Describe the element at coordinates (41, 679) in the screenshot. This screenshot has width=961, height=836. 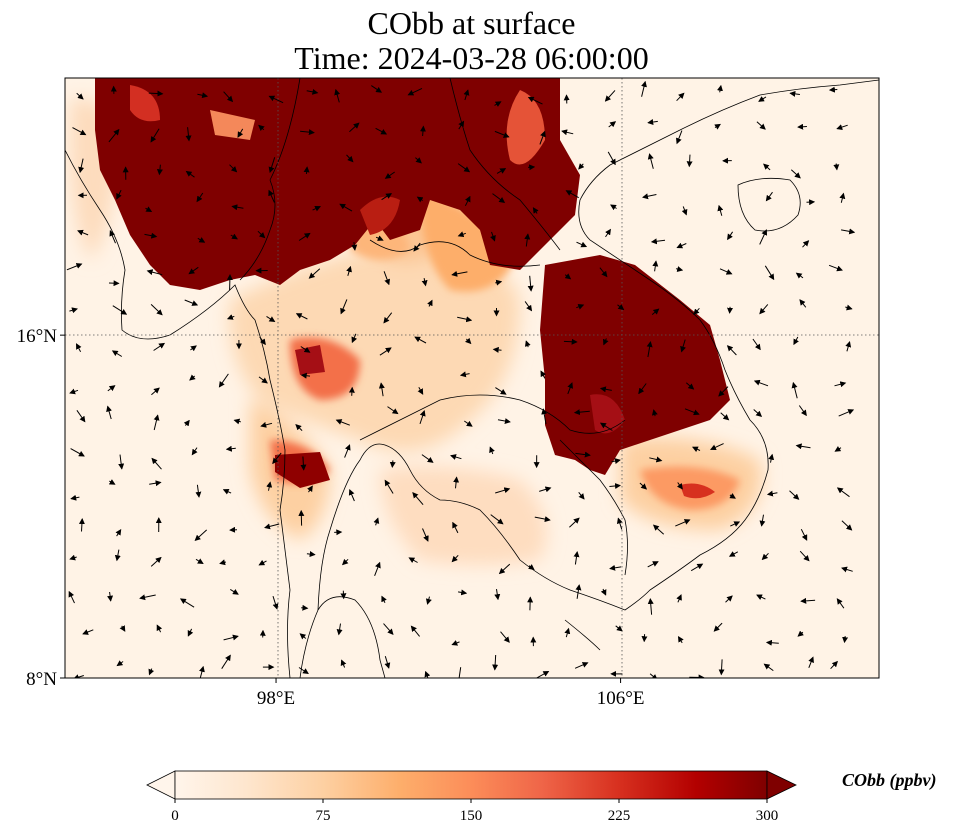
I see `lat-tick-label: 8°N` at that location.